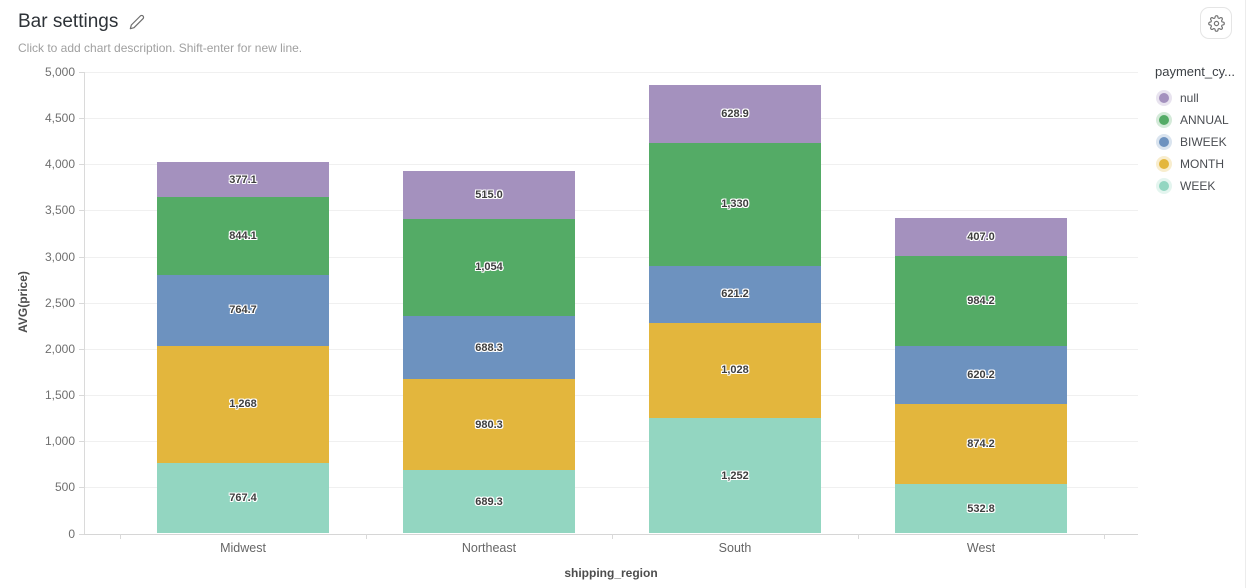  I want to click on legend-item-label: null, so click(1189, 98).